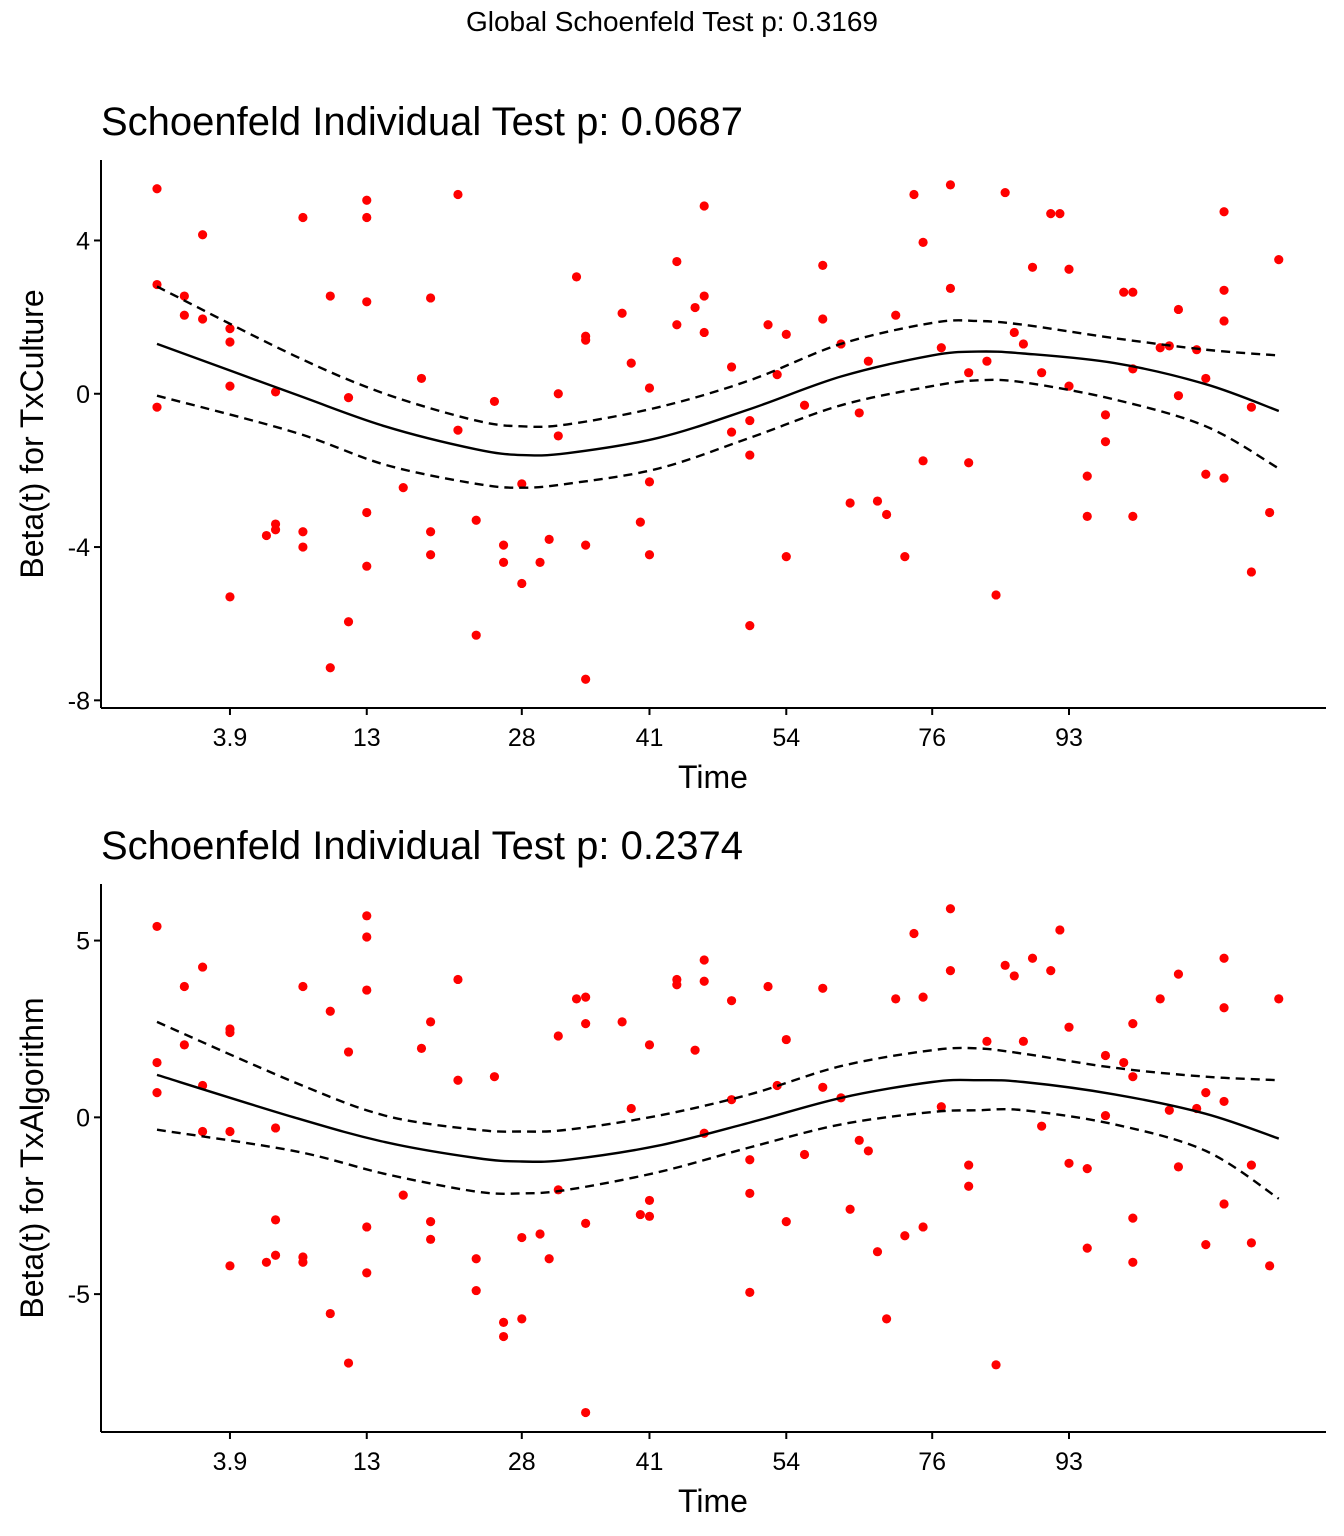  What do you see at coordinates (650, 738) in the screenshot?
I see `x-tick-label: 41` at bounding box center [650, 738].